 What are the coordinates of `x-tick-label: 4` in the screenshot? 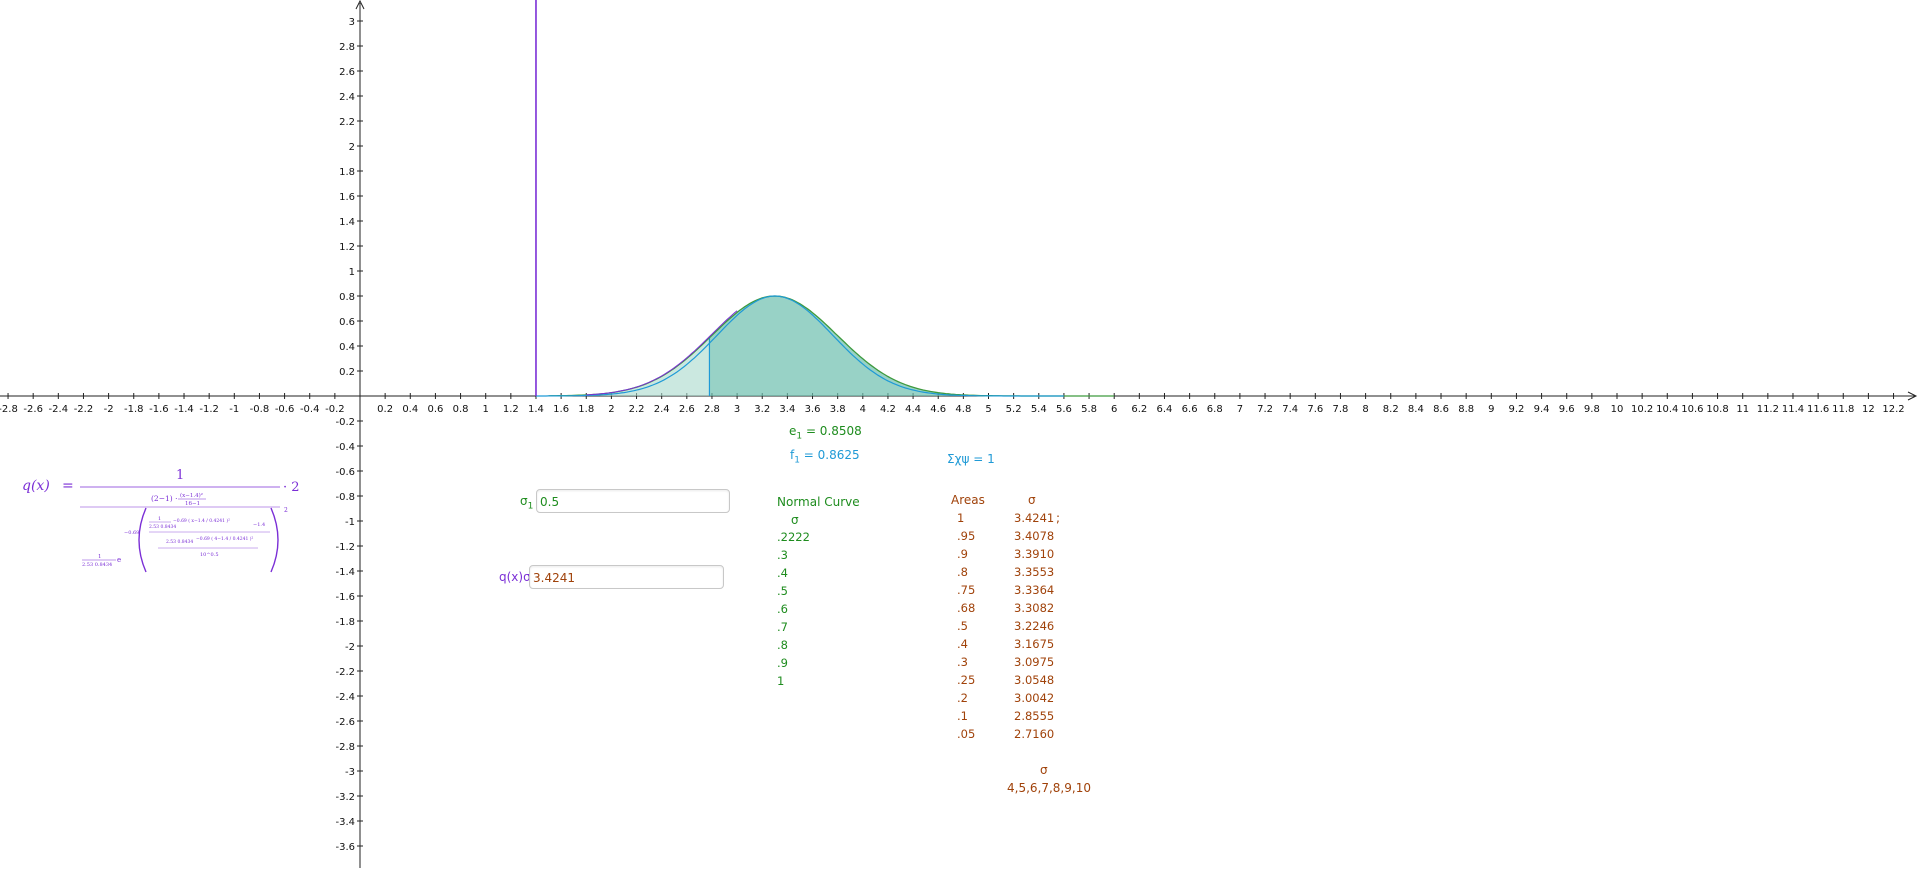 It's located at (863, 409).